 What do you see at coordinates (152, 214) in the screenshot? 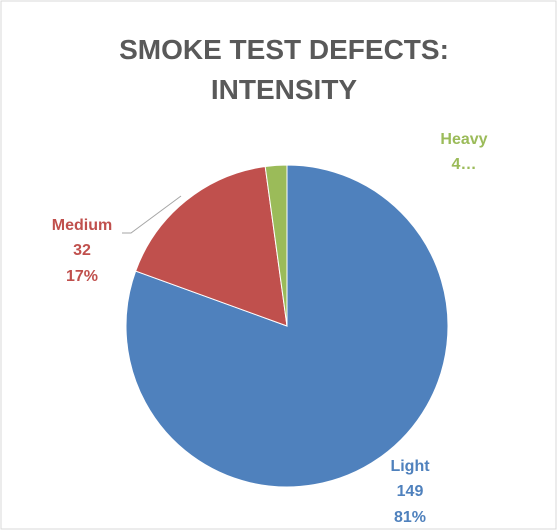
I see `leader-line` at bounding box center [152, 214].